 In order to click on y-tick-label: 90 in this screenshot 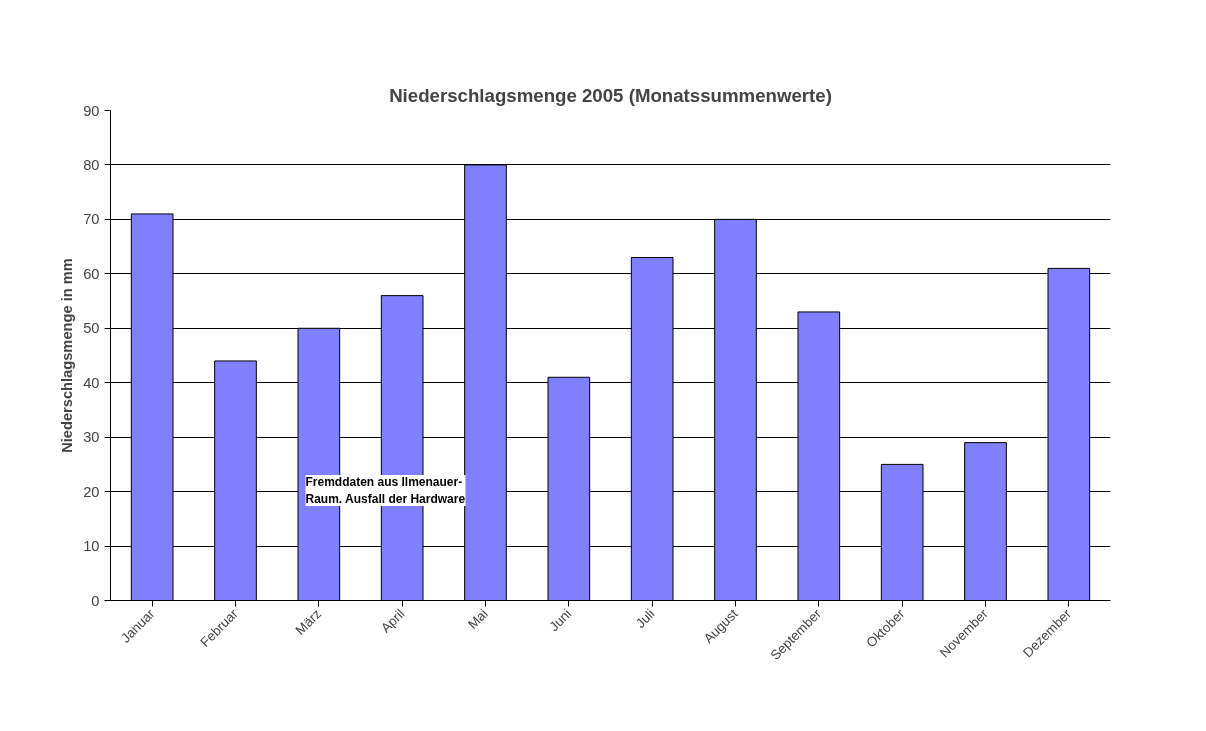, I will do `click(91, 110)`.